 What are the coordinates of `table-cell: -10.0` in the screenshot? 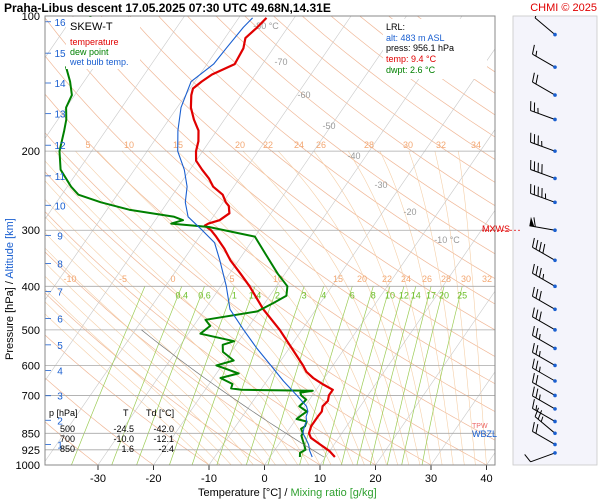 It's located at (123, 439).